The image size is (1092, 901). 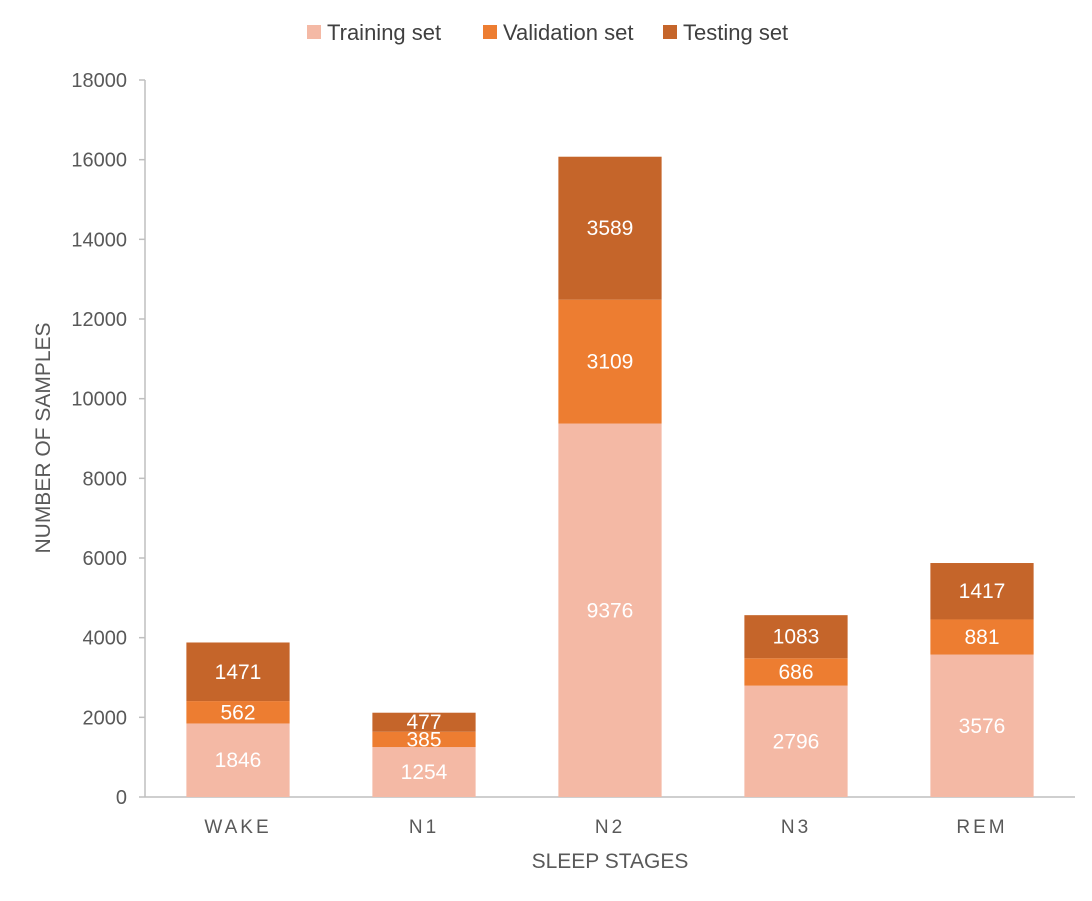 I want to click on legend: Training set Validation set Testing set, so click(x=547, y=32).